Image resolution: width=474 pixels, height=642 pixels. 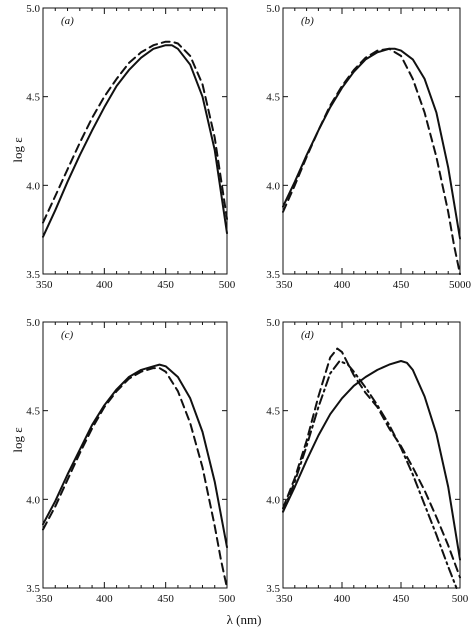 I want to click on panel-label: (d), so click(x=307, y=335).